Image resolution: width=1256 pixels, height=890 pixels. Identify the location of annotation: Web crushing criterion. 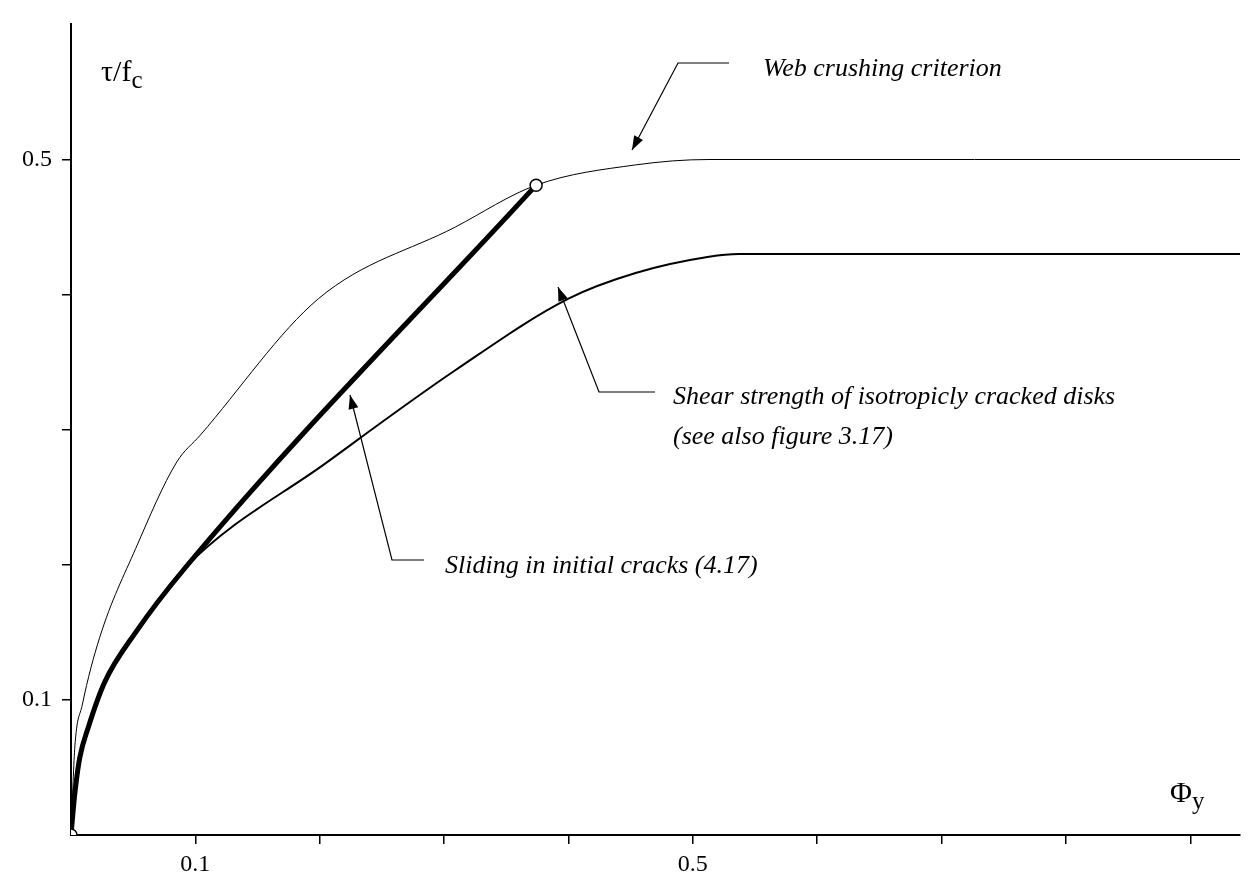
(883, 68).